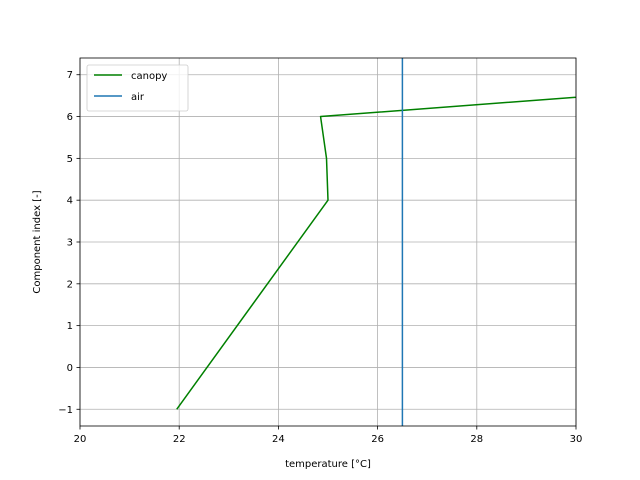  What do you see at coordinates (65, 410) in the screenshot?
I see `y-tick-label: −1` at bounding box center [65, 410].